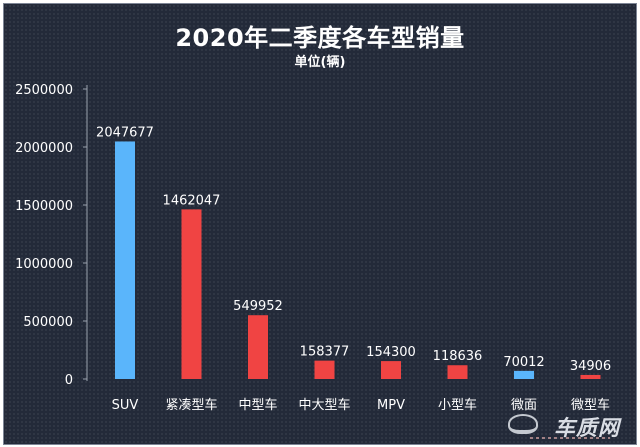 This screenshot has width=640, height=447. What do you see at coordinates (587, 428) in the screenshot?
I see `watermark-logo: 车质网` at bounding box center [587, 428].